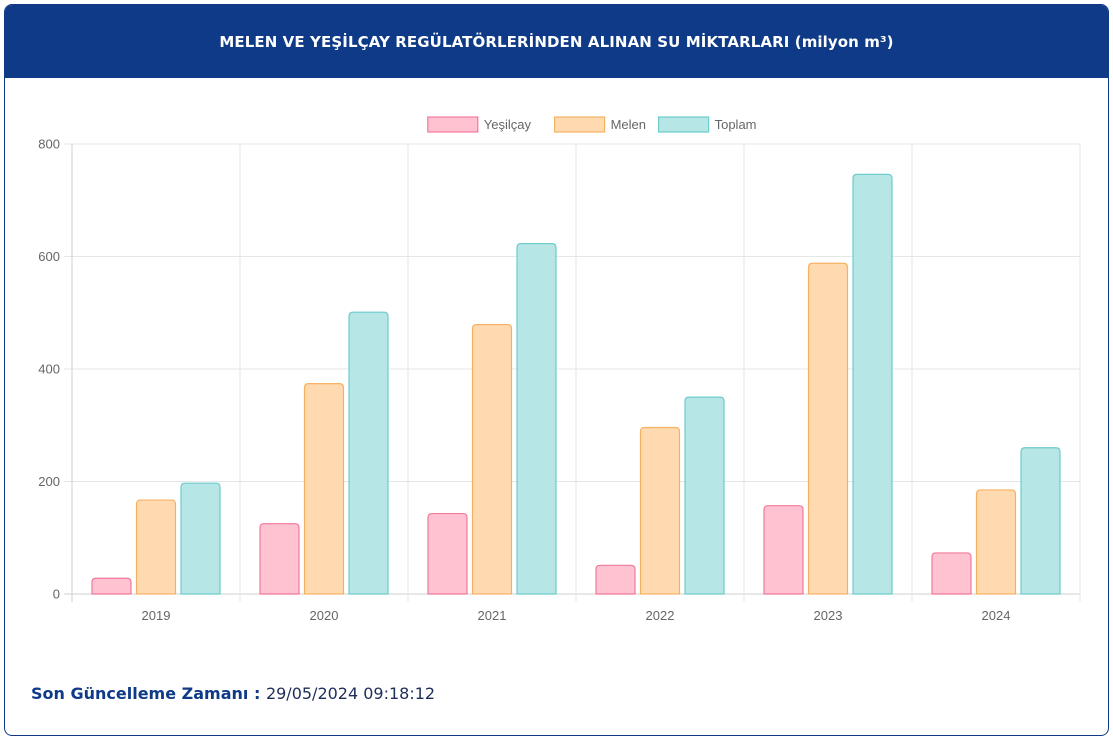 This screenshot has width=1113, height=740. I want to click on bar-melen-2020, so click(324, 489).